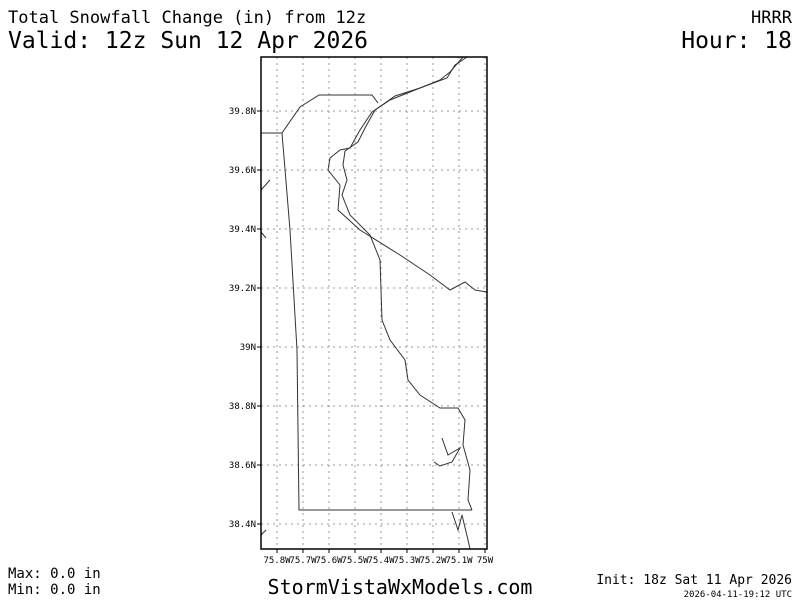 Image resolution: width=800 pixels, height=600 pixels. Describe the element at coordinates (694, 580) in the screenshot. I see `init-time: Init: 18z Sat 11 Apr 2026` at that location.